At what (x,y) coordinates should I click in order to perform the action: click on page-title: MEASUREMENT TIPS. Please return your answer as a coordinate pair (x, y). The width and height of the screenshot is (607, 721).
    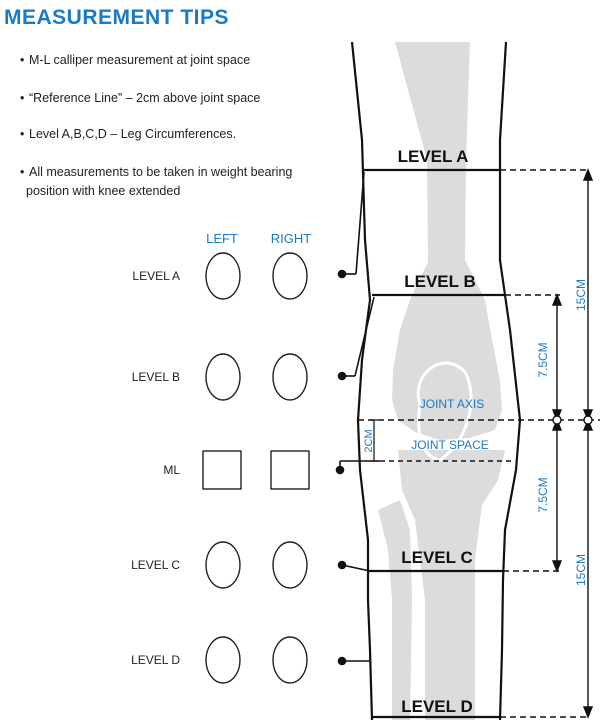
    Looking at the image, I should click on (117, 17).